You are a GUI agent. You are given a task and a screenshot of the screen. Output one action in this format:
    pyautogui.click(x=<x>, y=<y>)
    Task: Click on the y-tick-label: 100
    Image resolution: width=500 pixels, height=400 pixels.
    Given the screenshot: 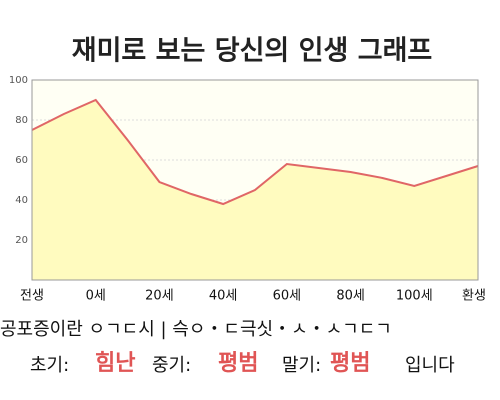 What is the action you would take?
    pyautogui.click(x=18, y=80)
    